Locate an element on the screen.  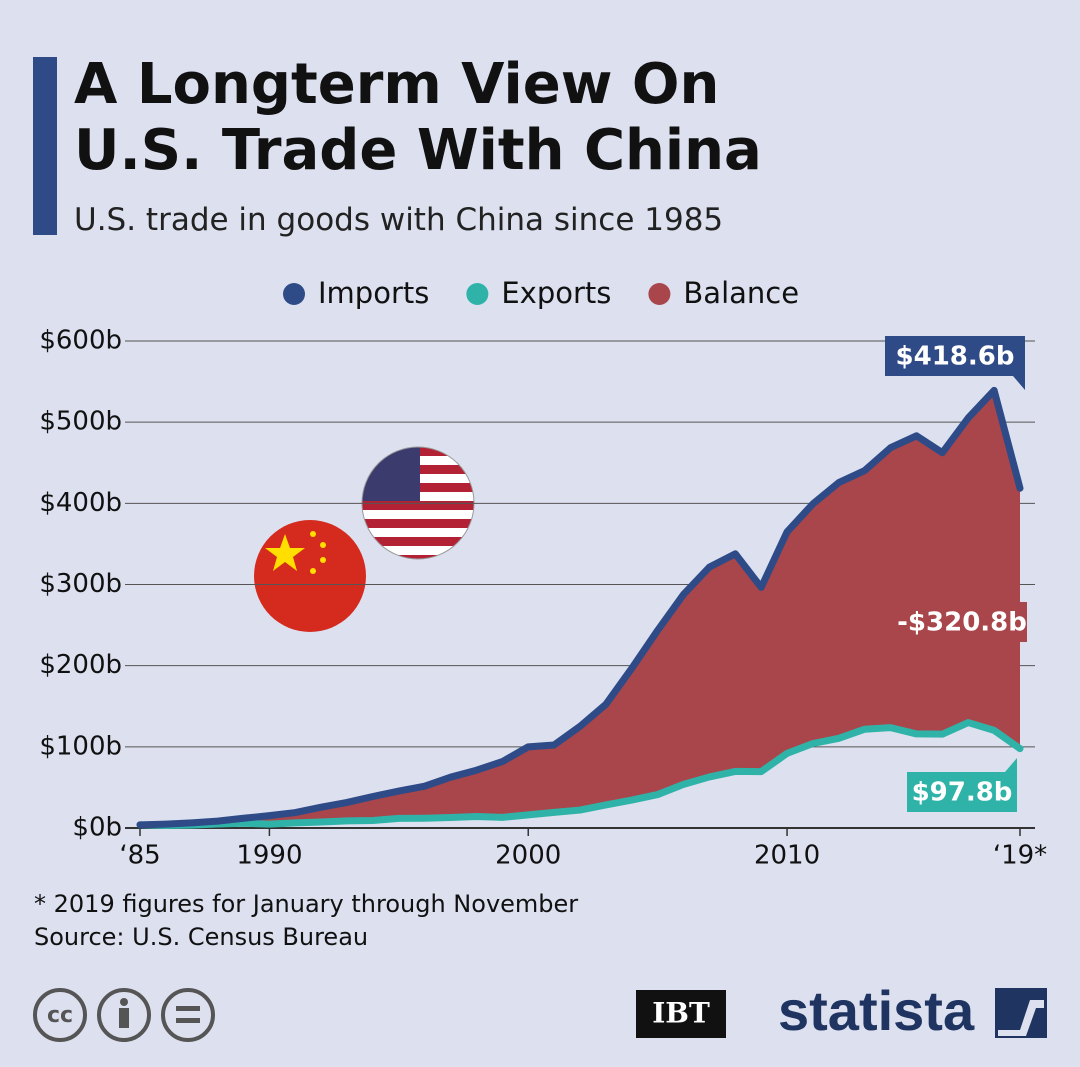
license-icons: cc is located at coordinates (124, 1015).